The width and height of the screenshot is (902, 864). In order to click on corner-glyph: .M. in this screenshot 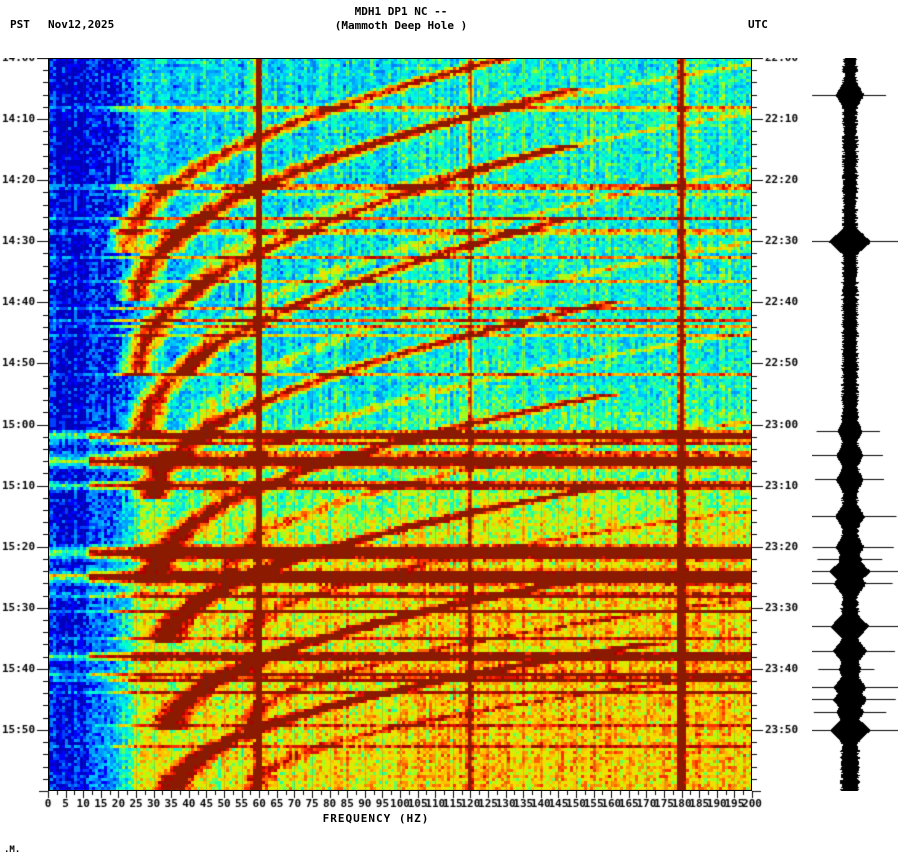, I will do `click(12, 850)`.